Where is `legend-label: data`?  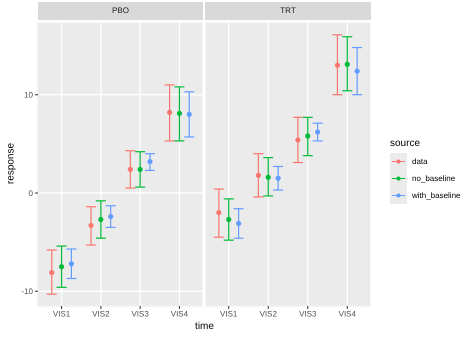 legend-label: data is located at coordinates (420, 161).